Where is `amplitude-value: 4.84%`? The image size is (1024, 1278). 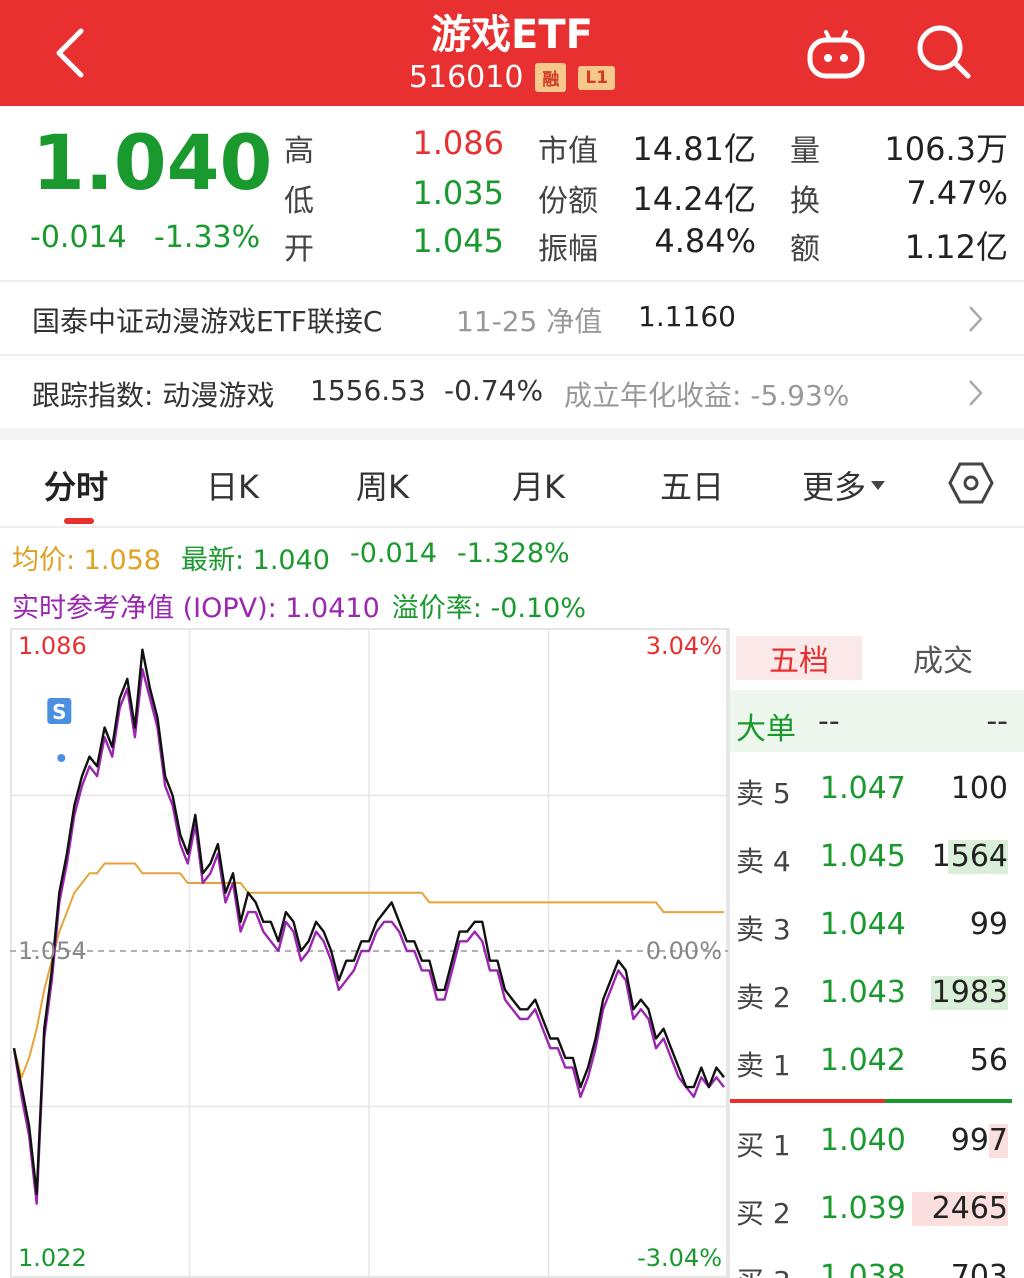 amplitude-value: 4.84% is located at coordinates (705, 241).